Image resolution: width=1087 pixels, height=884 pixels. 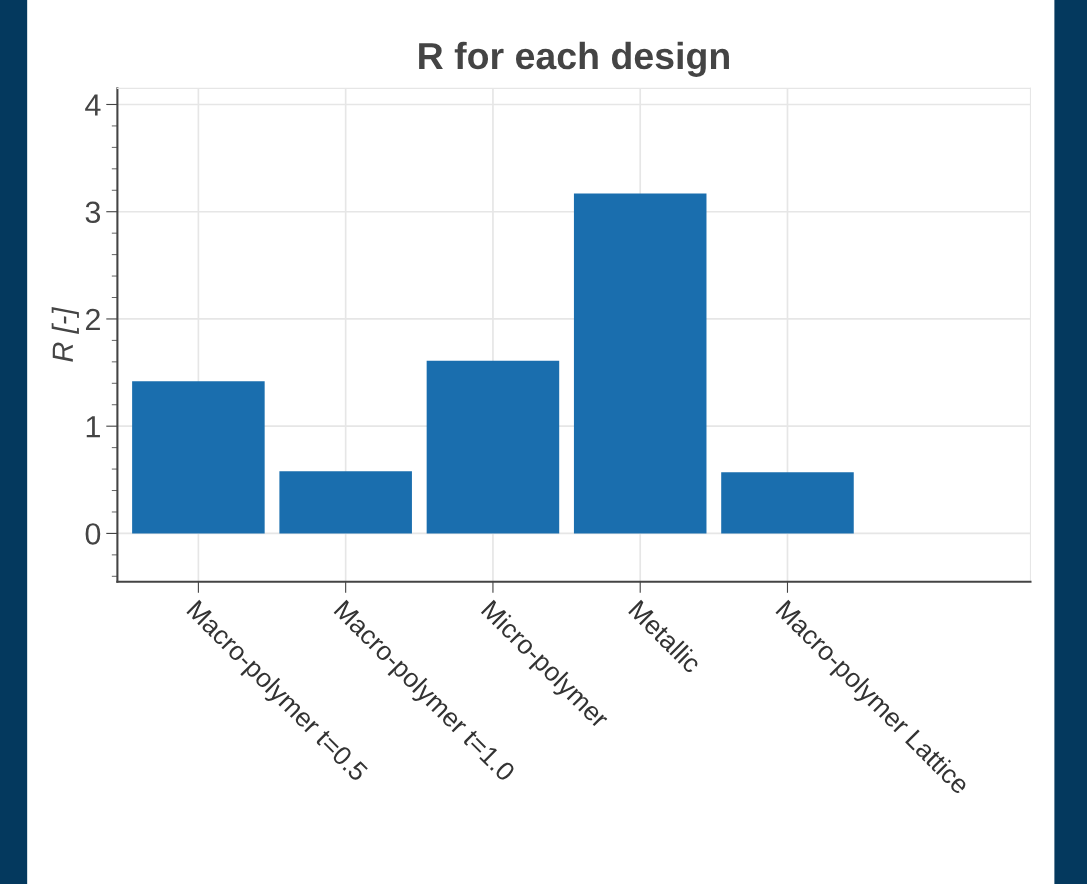 I want to click on y-tick-label: 0, so click(x=93, y=534).